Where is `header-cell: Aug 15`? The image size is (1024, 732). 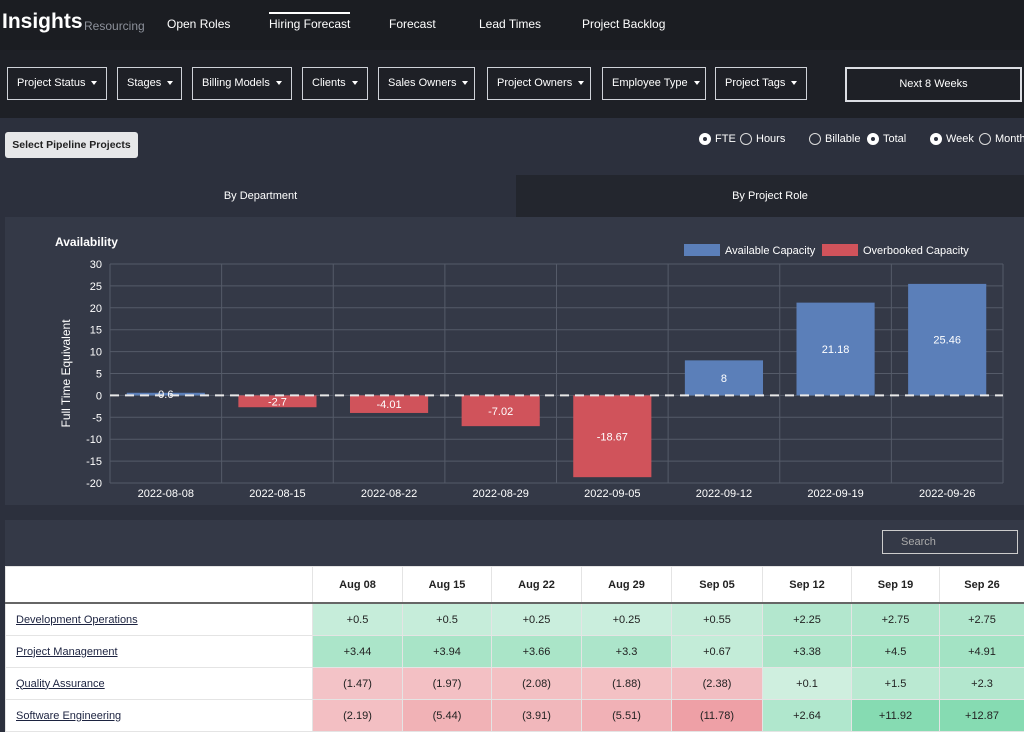 header-cell: Aug 15 is located at coordinates (447, 585).